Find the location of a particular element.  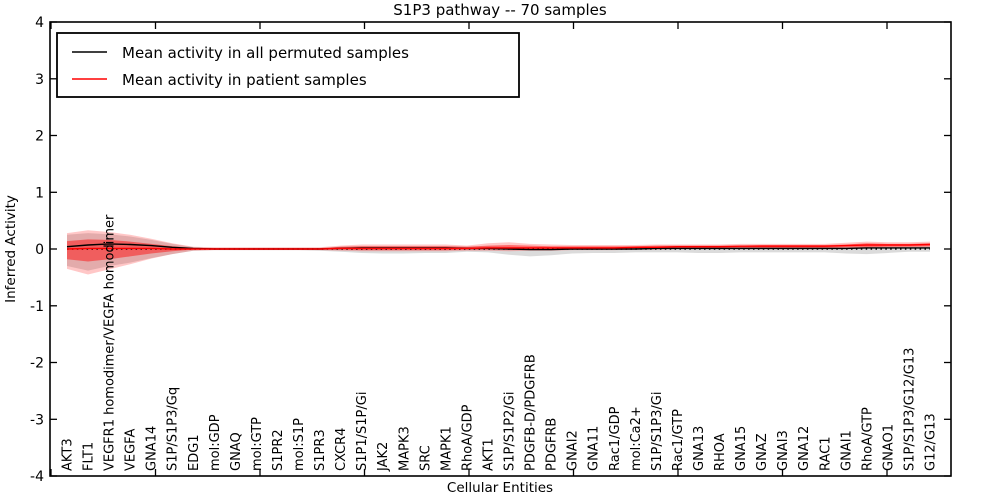

x-category-label: GNAI1 is located at coordinates (846, 450).